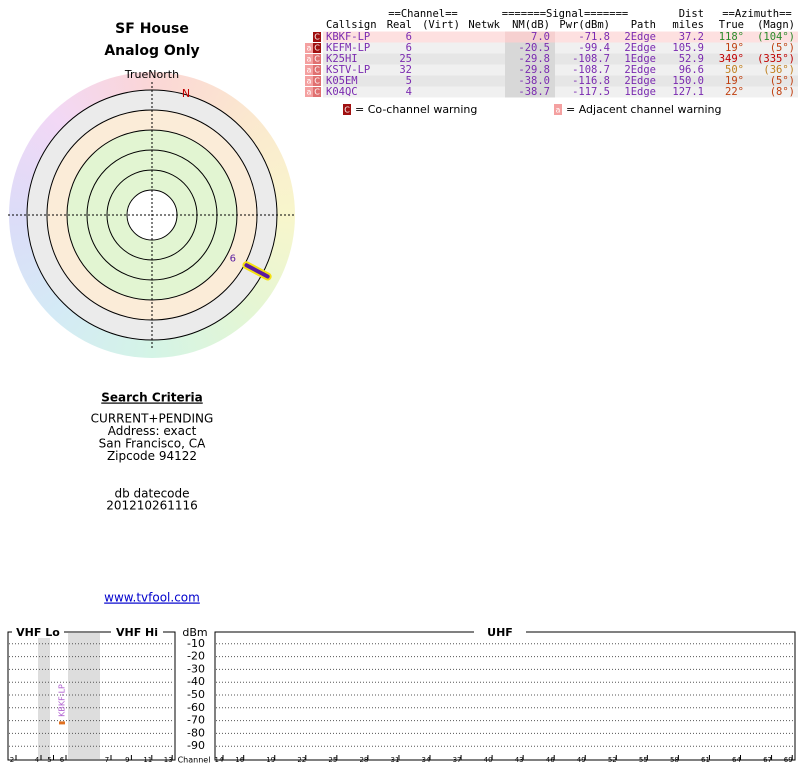 The height and width of the screenshot is (768, 800). Describe the element at coordinates (734, 92) in the screenshot. I see `cell-true: 22°` at that location.